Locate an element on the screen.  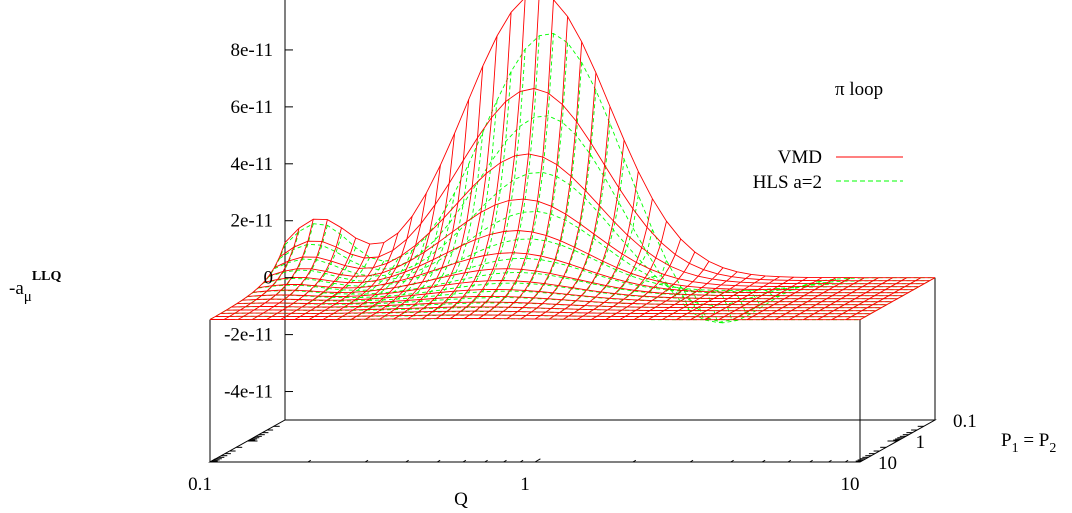
x-tick-label: 0.1 is located at coordinates (200, 484).